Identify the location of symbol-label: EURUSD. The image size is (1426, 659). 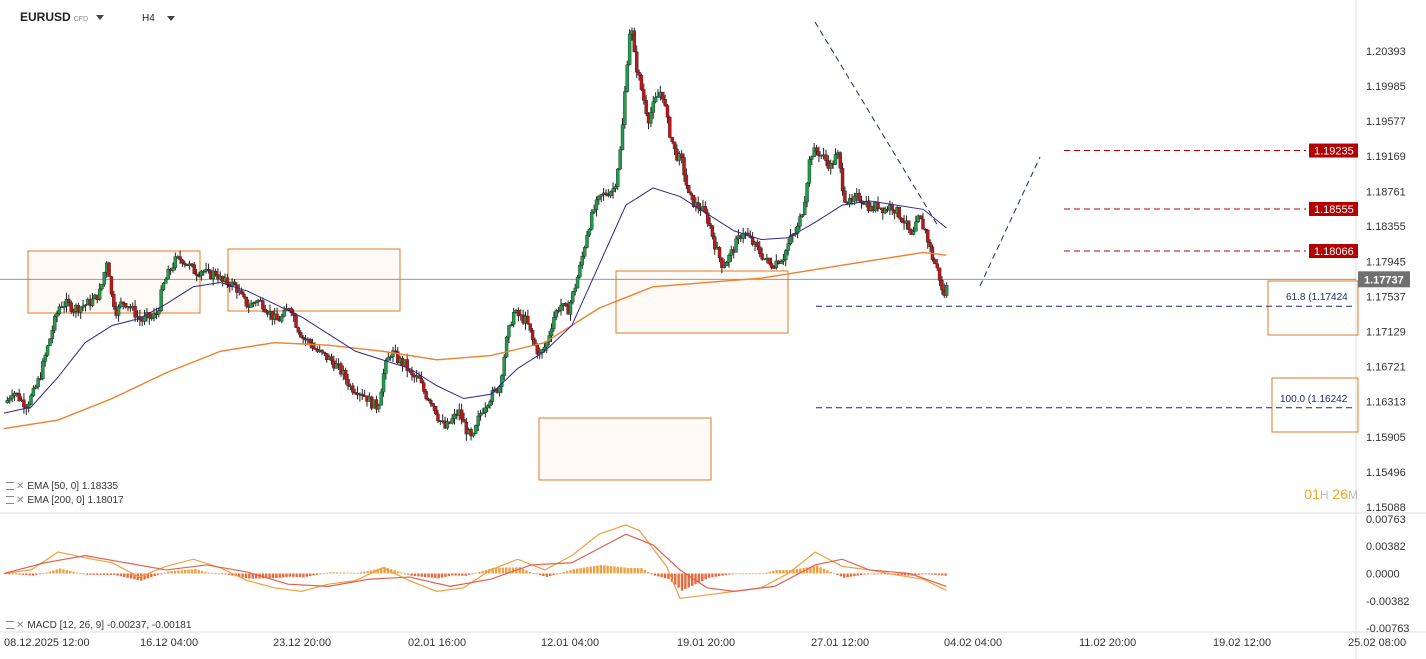
(45, 17).